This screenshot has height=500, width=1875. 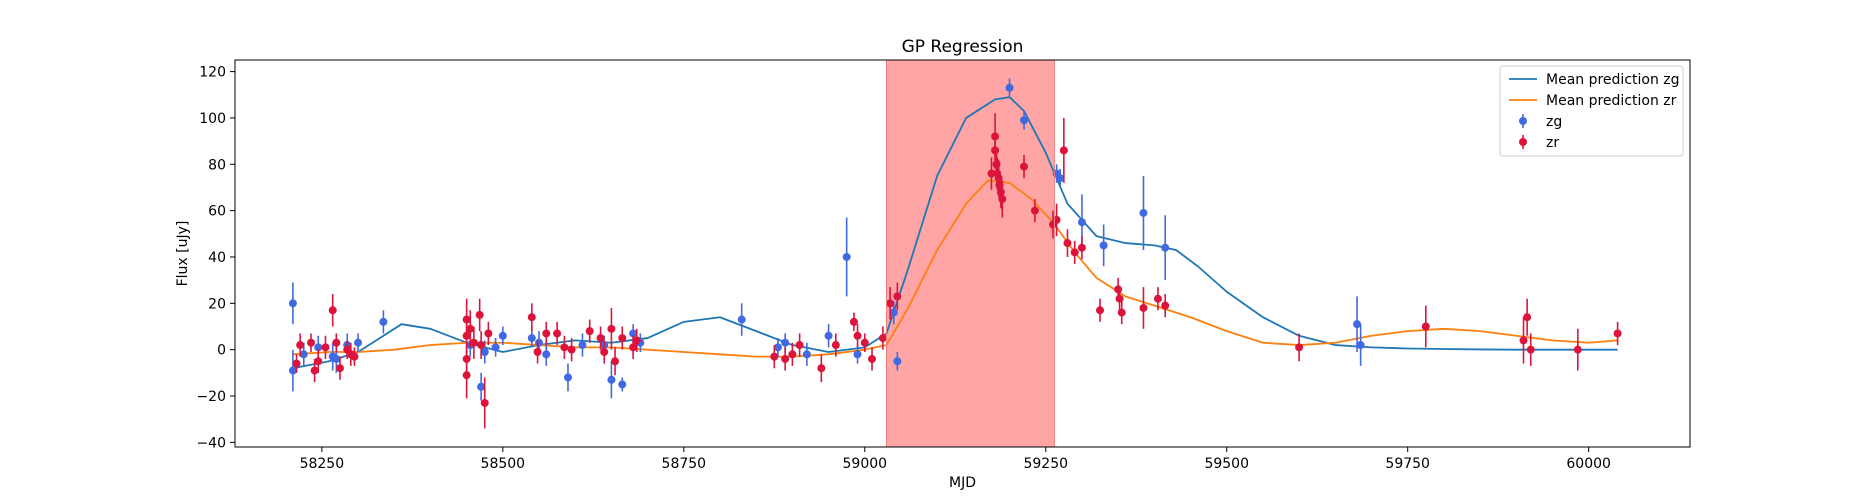 What do you see at coordinates (211, 397) in the screenshot?
I see `y-tick-label: −20` at bounding box center [211, 397].